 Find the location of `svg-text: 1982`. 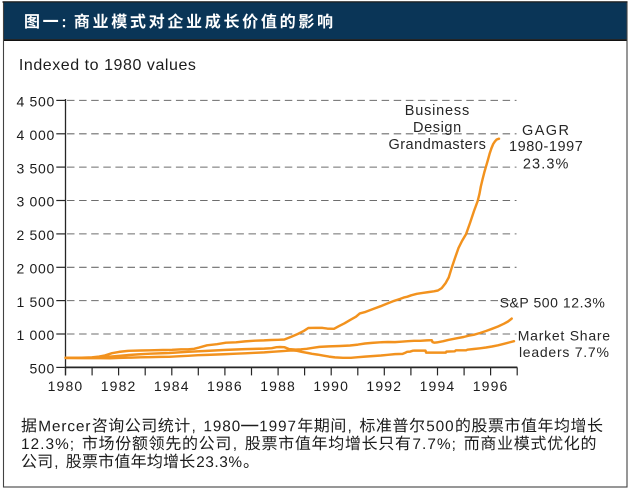

svg-text: 1982 is located at coordinates (119, 386).